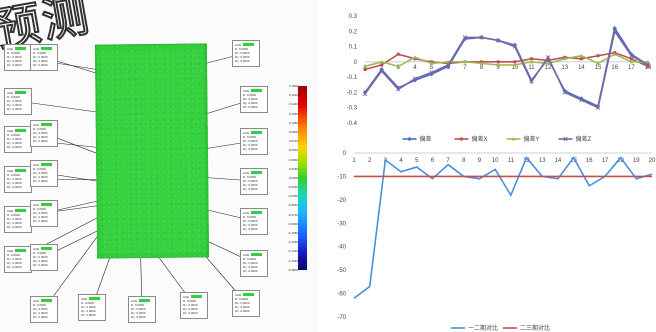 The height and width of the screenshot is (332, 656). Describe the element at coordinates (465, 68) in the screenshot. I see `x-tick-label: 7` at that location.